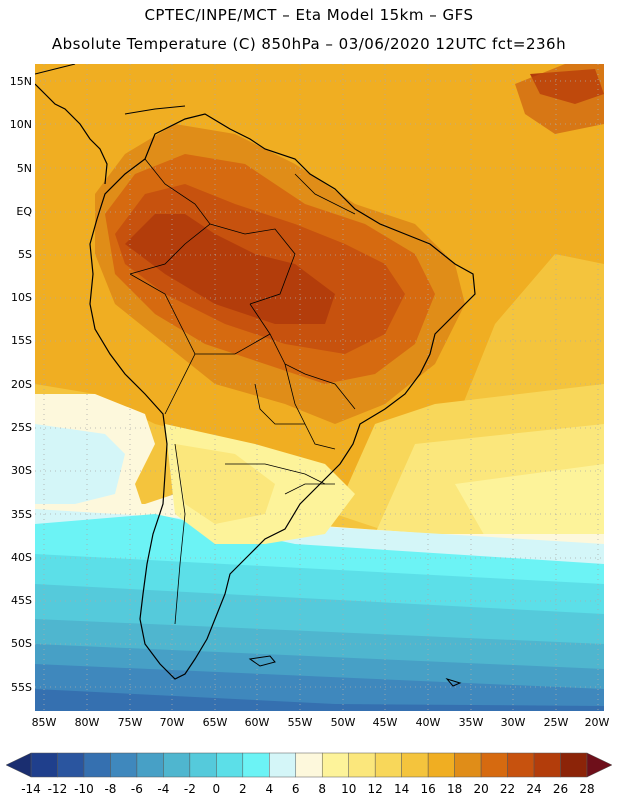  What do you see at coordinates (57, 789) in the screenshot?
I see `color-legend-label: -12` at bounding box center [57, 789].